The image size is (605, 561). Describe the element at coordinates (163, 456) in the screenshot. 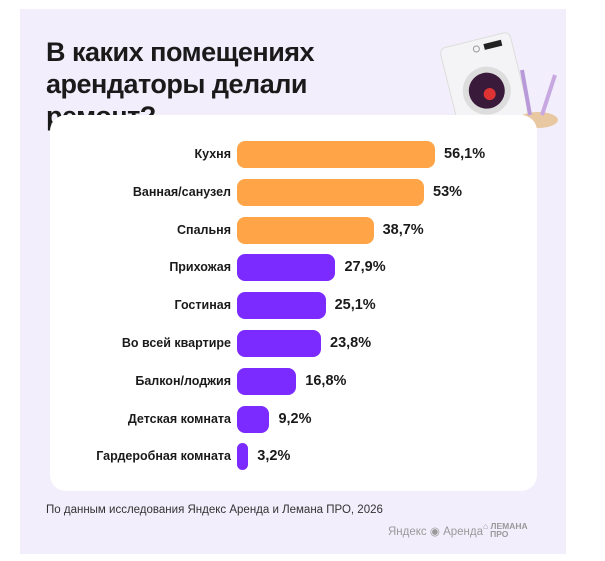

I see `category-label: Гардеробная комната` at that location.